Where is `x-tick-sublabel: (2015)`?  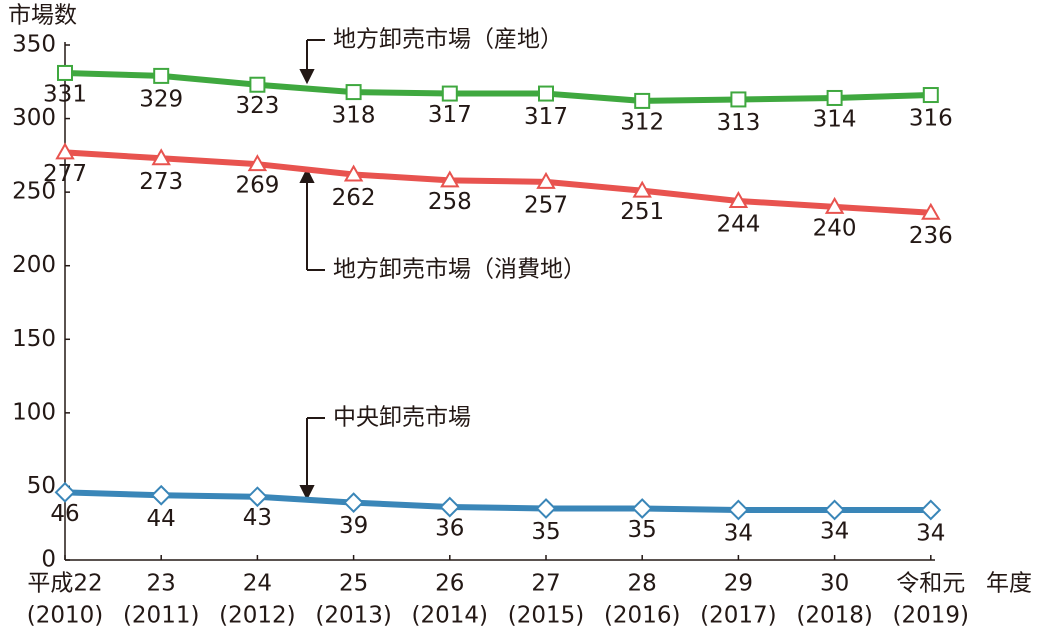 x-tick-sublabel: (2015) is located at coordinates (546, 616).